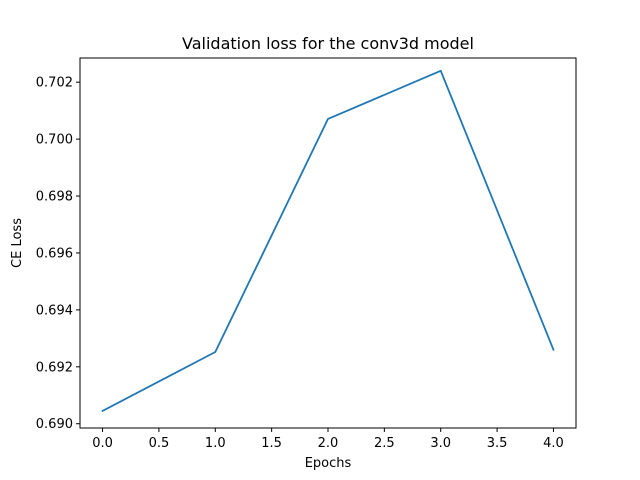  I want to click on y-tick-label: 0.692, so click(54, 367).